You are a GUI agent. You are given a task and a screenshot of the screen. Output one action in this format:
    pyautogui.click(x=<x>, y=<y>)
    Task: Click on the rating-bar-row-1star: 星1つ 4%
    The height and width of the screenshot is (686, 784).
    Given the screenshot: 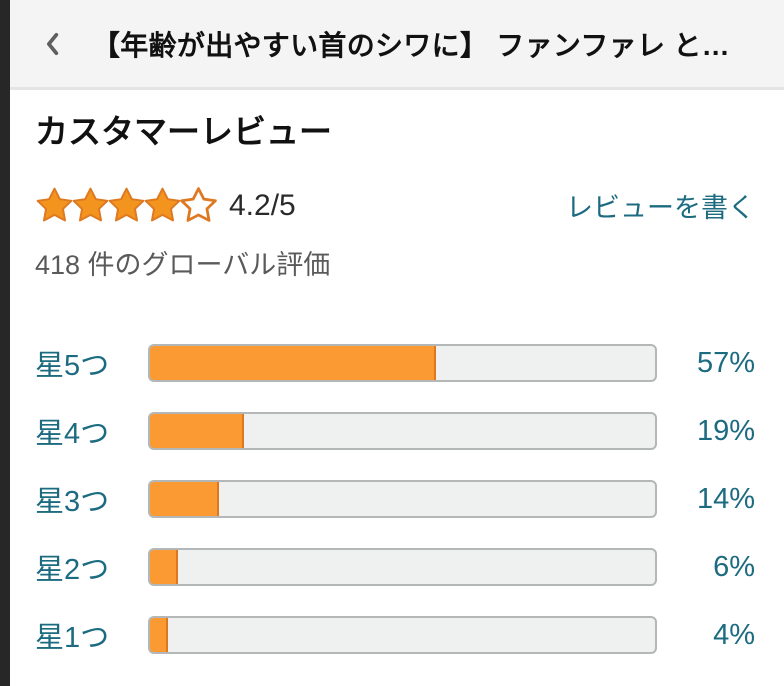 What is the action you would take?
    pyautogui.click(x=395, y=635)
    